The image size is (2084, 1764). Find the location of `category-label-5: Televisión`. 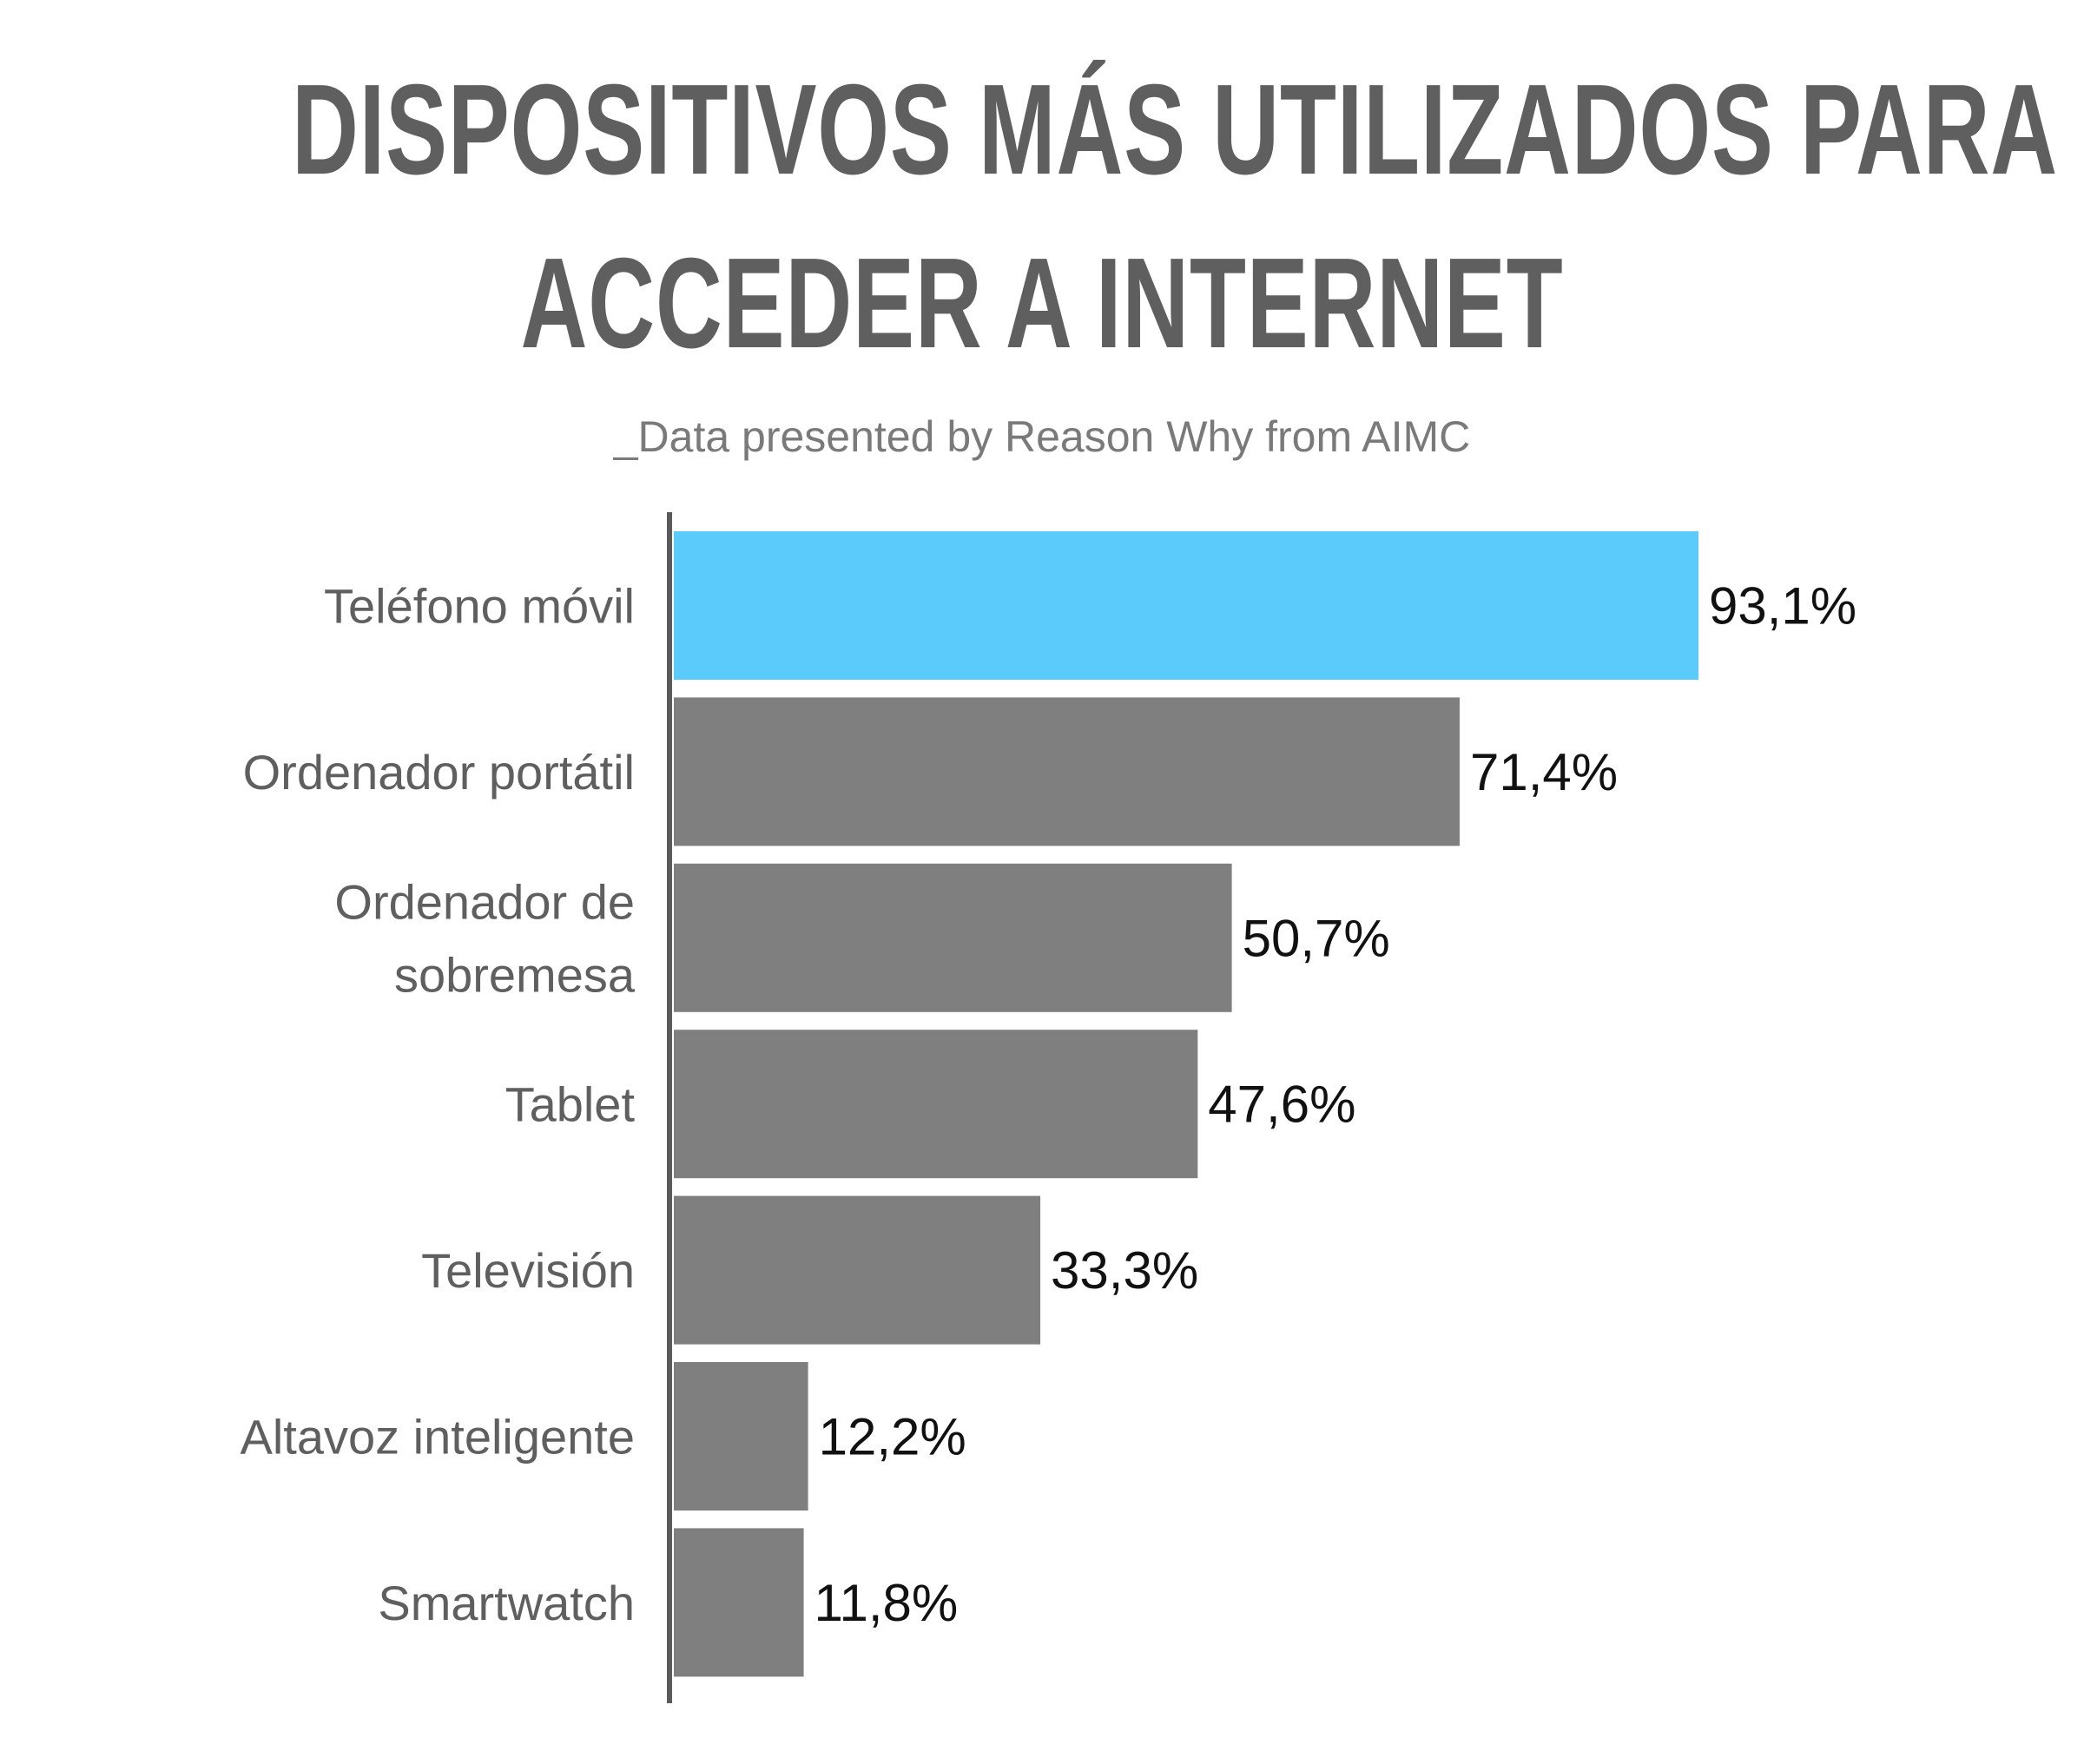

category-label-5: Televisión is located at coordinates (528, 1270).